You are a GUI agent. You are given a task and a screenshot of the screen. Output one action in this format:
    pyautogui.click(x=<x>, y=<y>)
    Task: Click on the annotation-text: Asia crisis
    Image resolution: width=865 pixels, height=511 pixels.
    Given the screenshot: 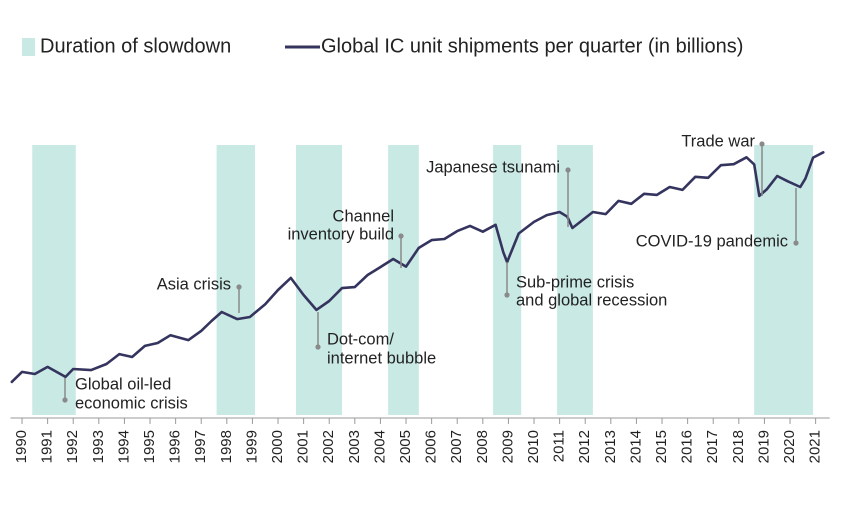 What is the action you would take?
    pyautogui.click(x=194, y=284)
    